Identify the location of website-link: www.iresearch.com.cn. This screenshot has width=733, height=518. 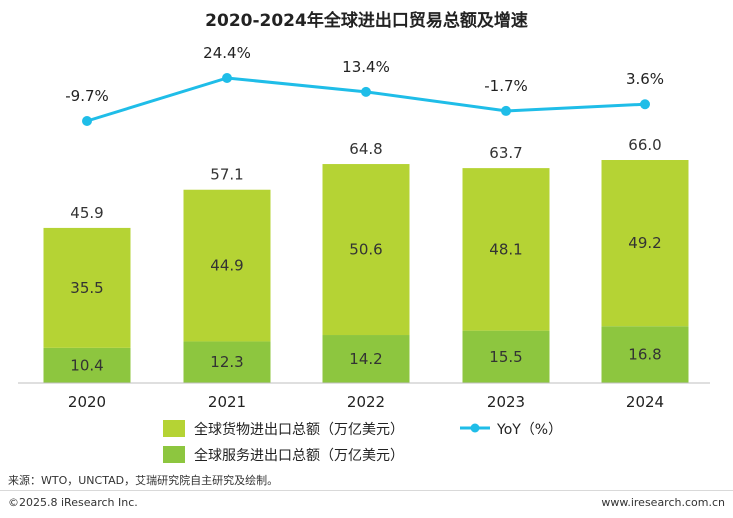
(663, 502).